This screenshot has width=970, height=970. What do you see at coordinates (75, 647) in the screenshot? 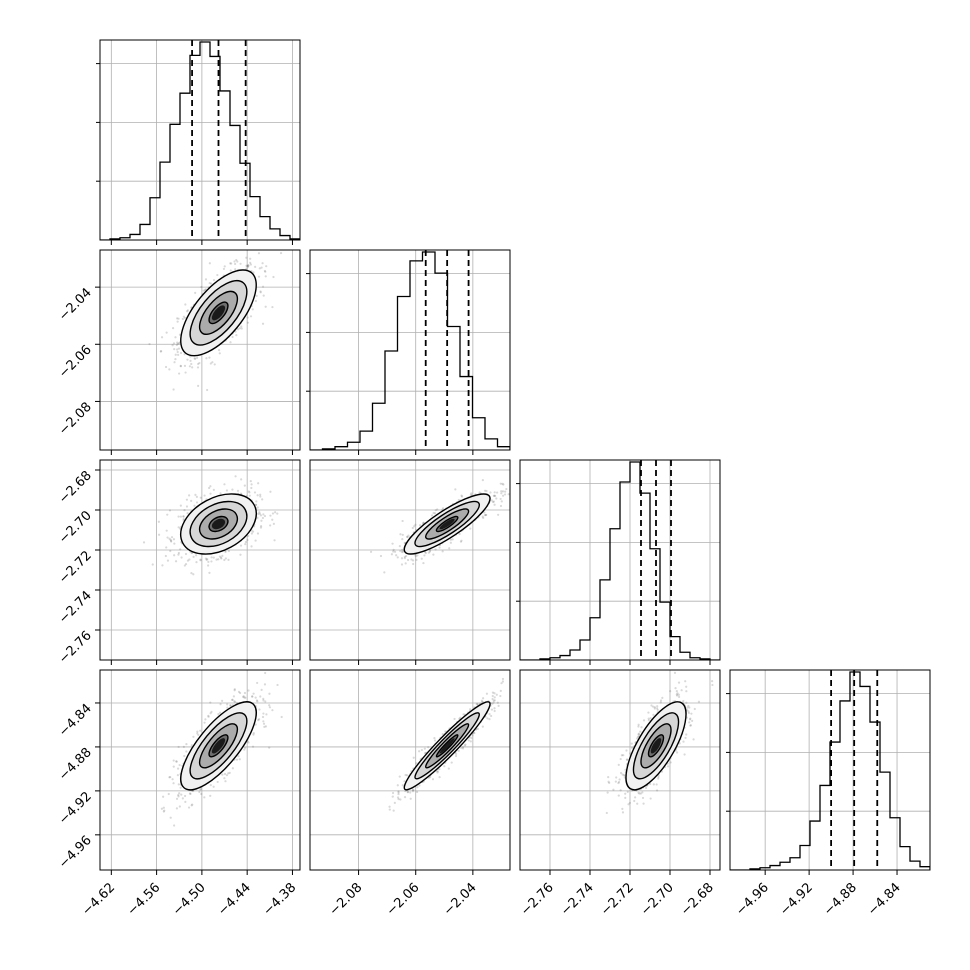
I see `y-tick-label-1: −2.76` at bounding box center [75, 647].